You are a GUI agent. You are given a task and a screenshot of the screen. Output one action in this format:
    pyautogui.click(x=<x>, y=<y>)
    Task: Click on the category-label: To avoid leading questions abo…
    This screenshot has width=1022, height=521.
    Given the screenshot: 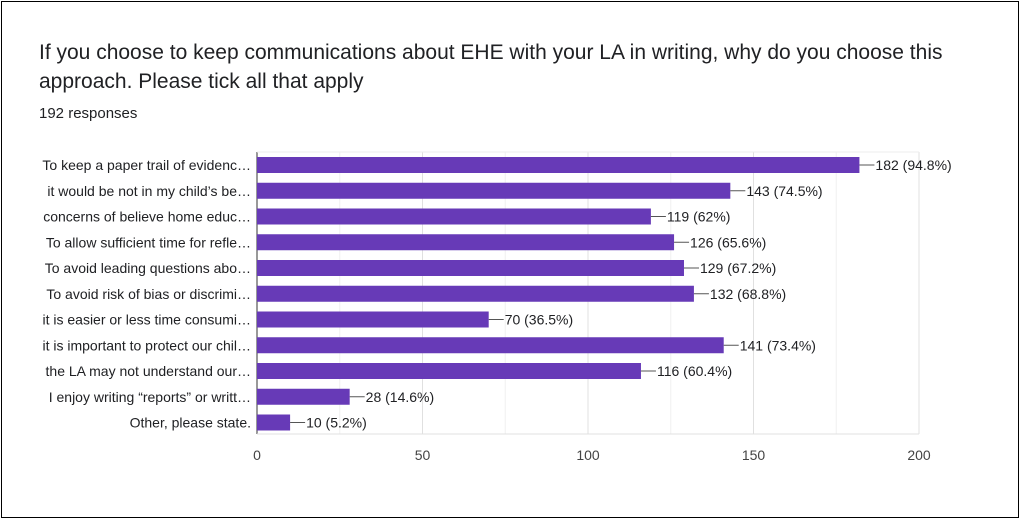 What is the action you would take?
    pyautogui.click(x=148, y=268)
    